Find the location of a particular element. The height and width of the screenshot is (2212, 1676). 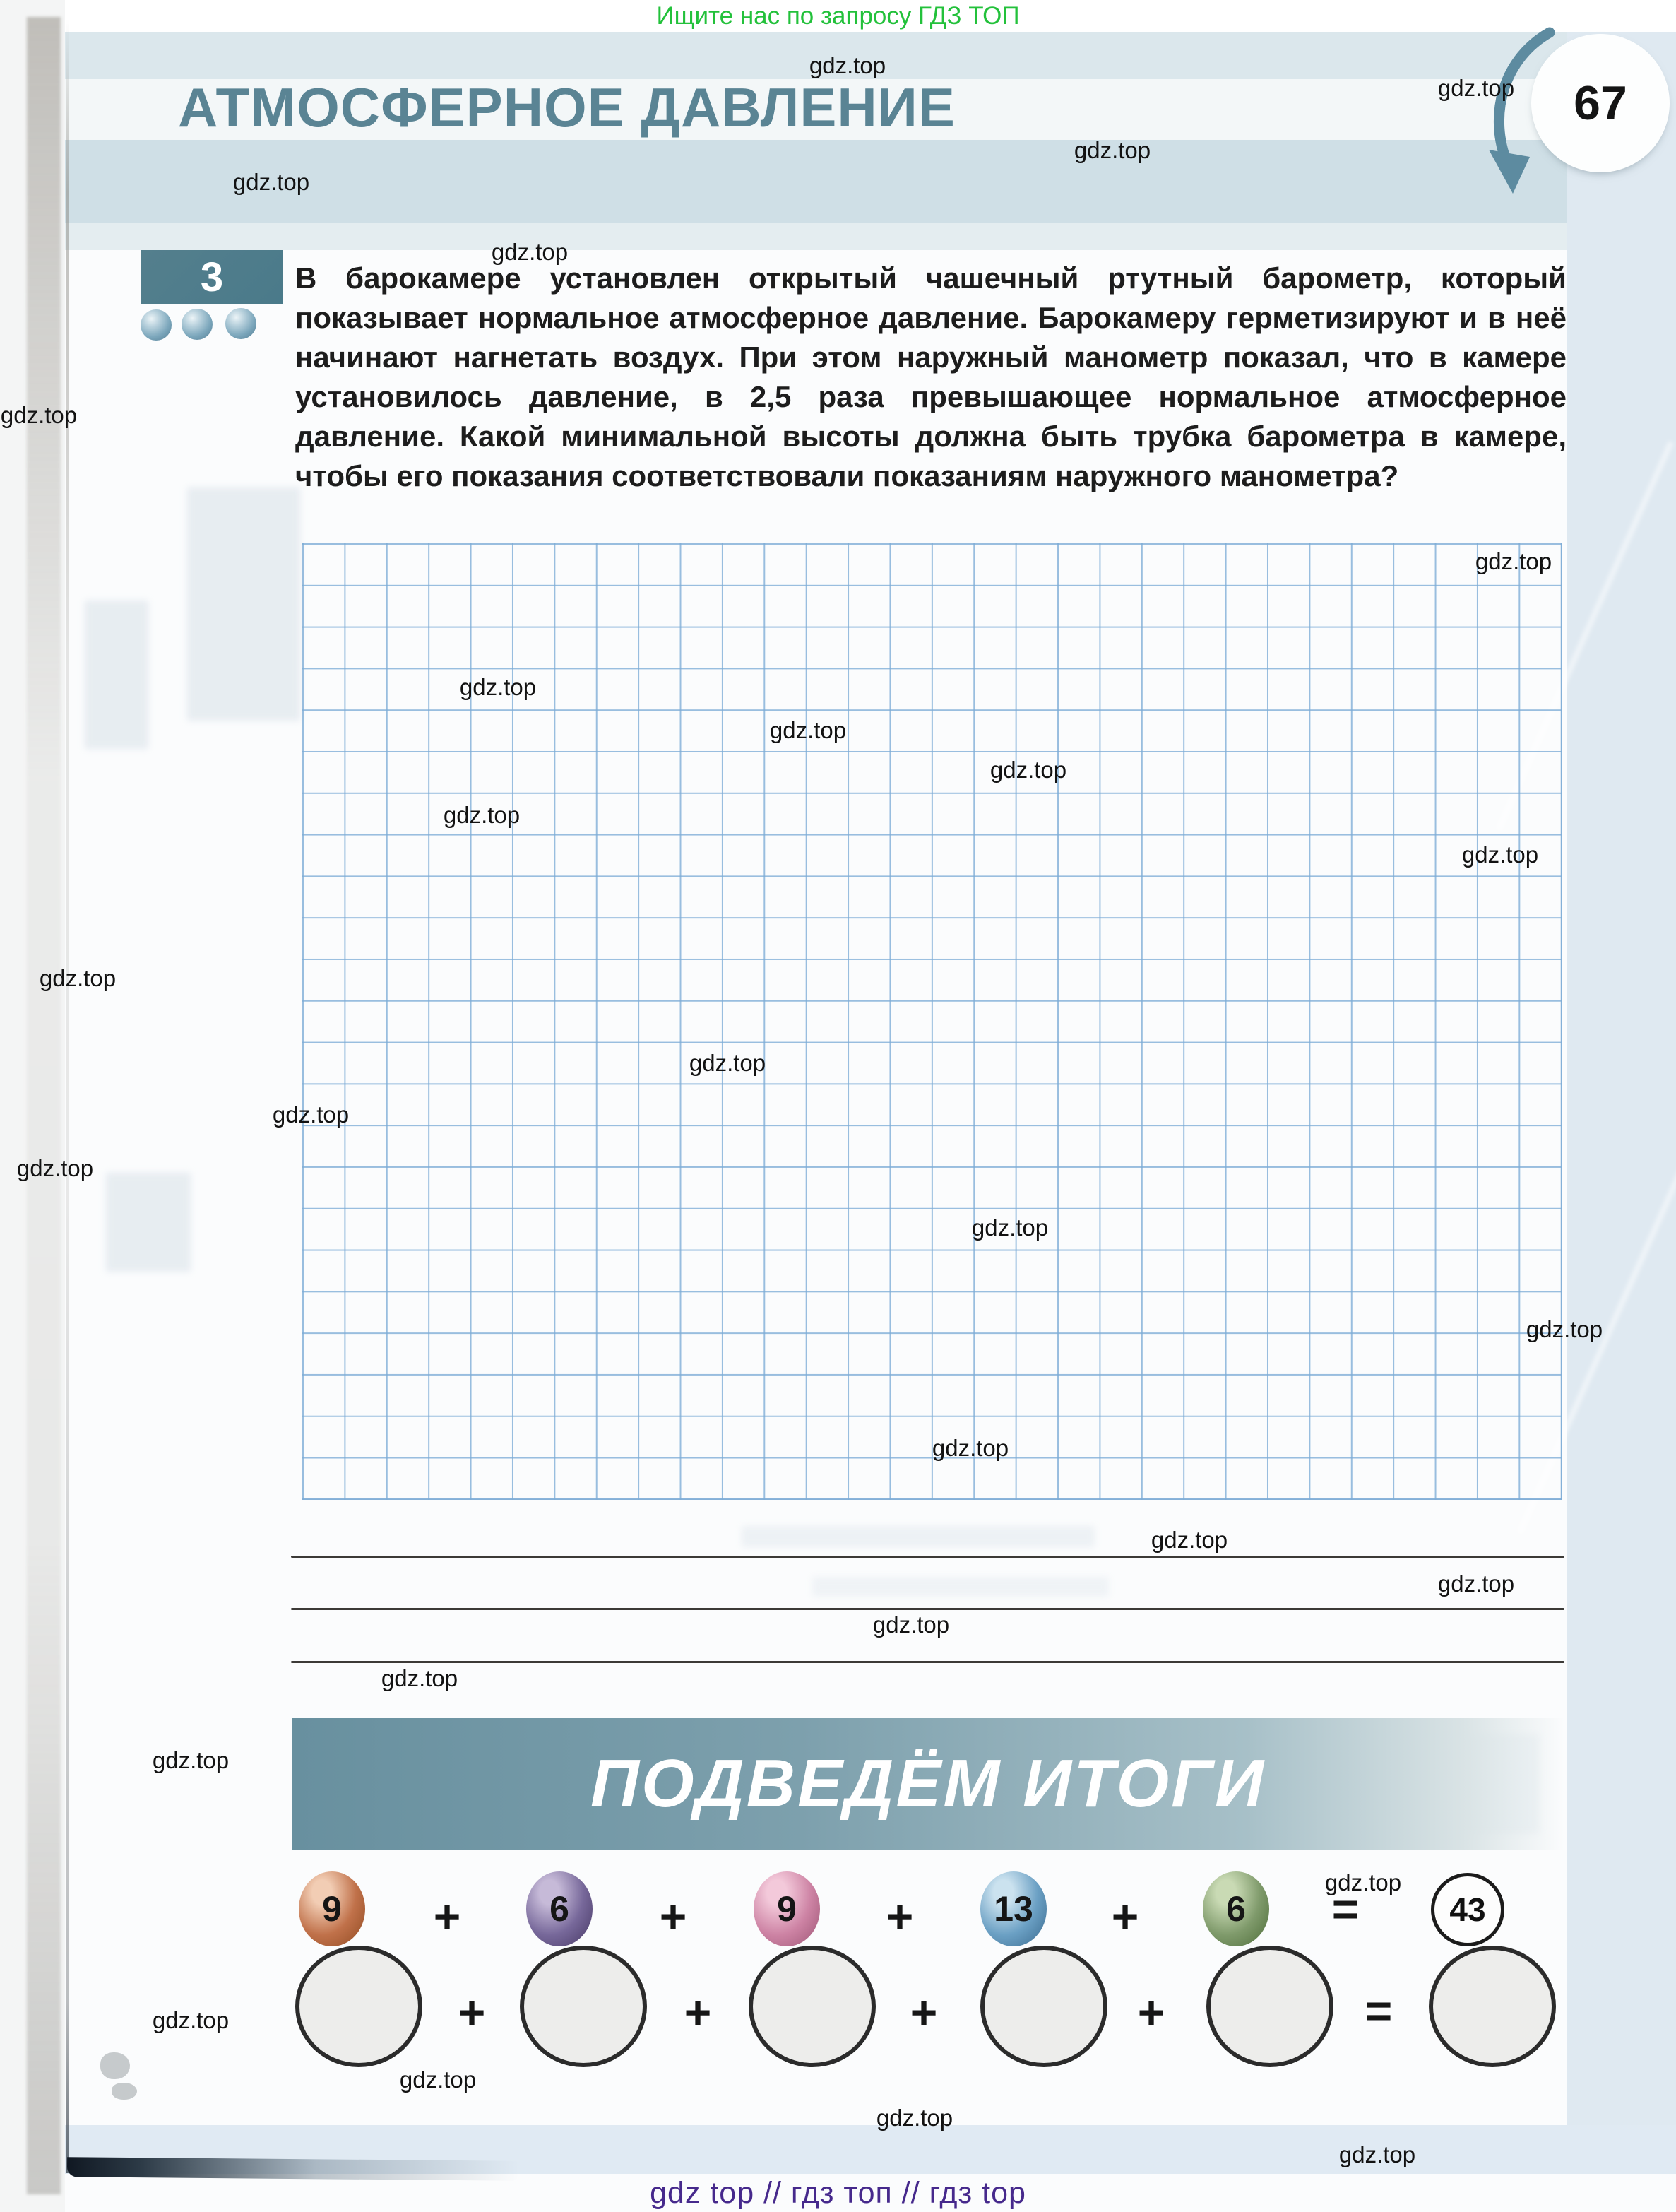

scan-top-margin is located at coordinates (838, 16).